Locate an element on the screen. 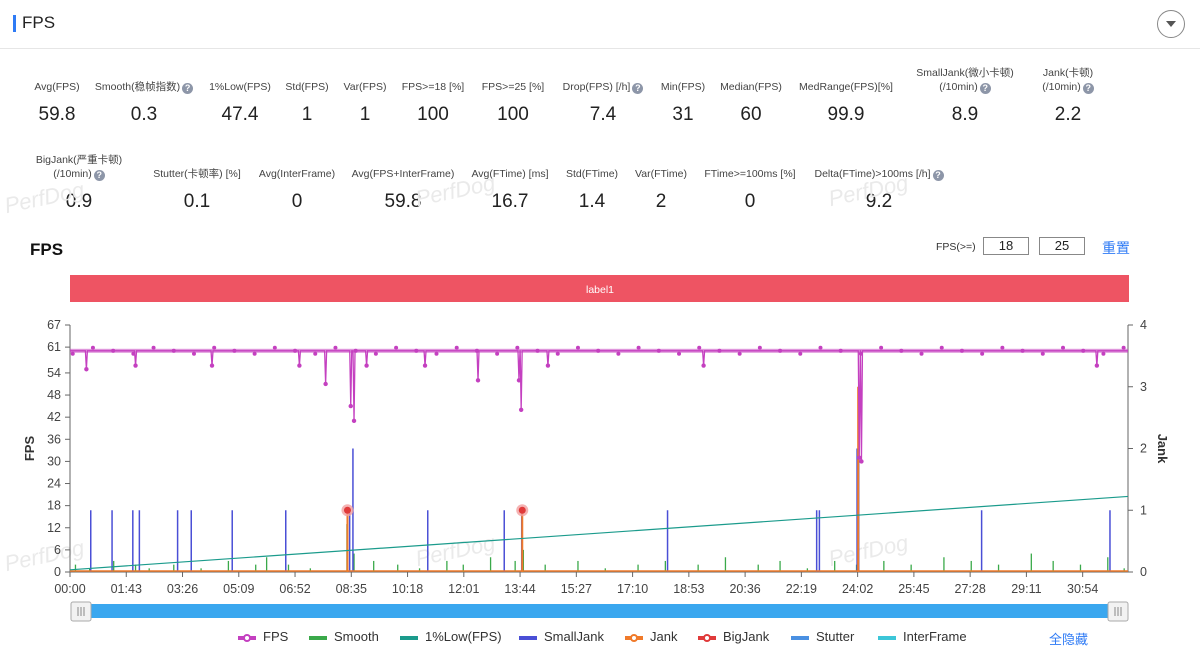  metric-label: Std(FPS) is located at coordinates (307, 87).